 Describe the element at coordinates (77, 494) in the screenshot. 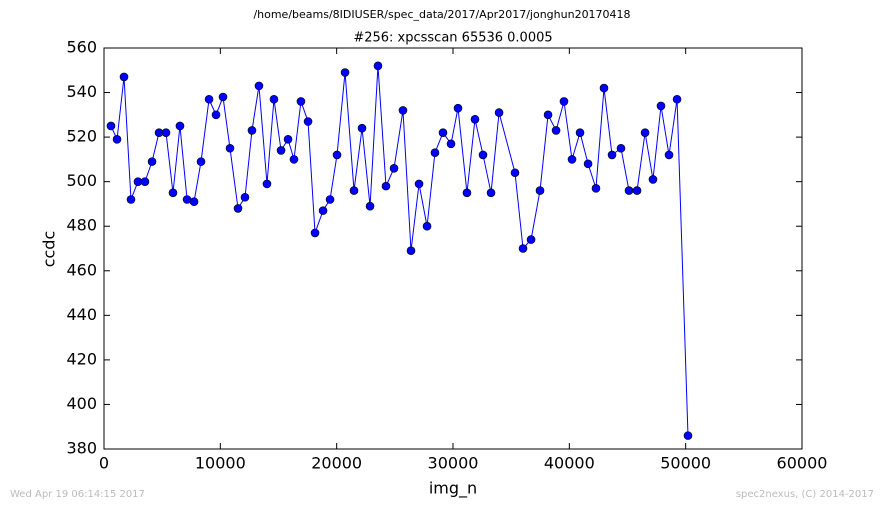

I see `footer-left: Wed Apr 19 06:14:15 2017` at that location.